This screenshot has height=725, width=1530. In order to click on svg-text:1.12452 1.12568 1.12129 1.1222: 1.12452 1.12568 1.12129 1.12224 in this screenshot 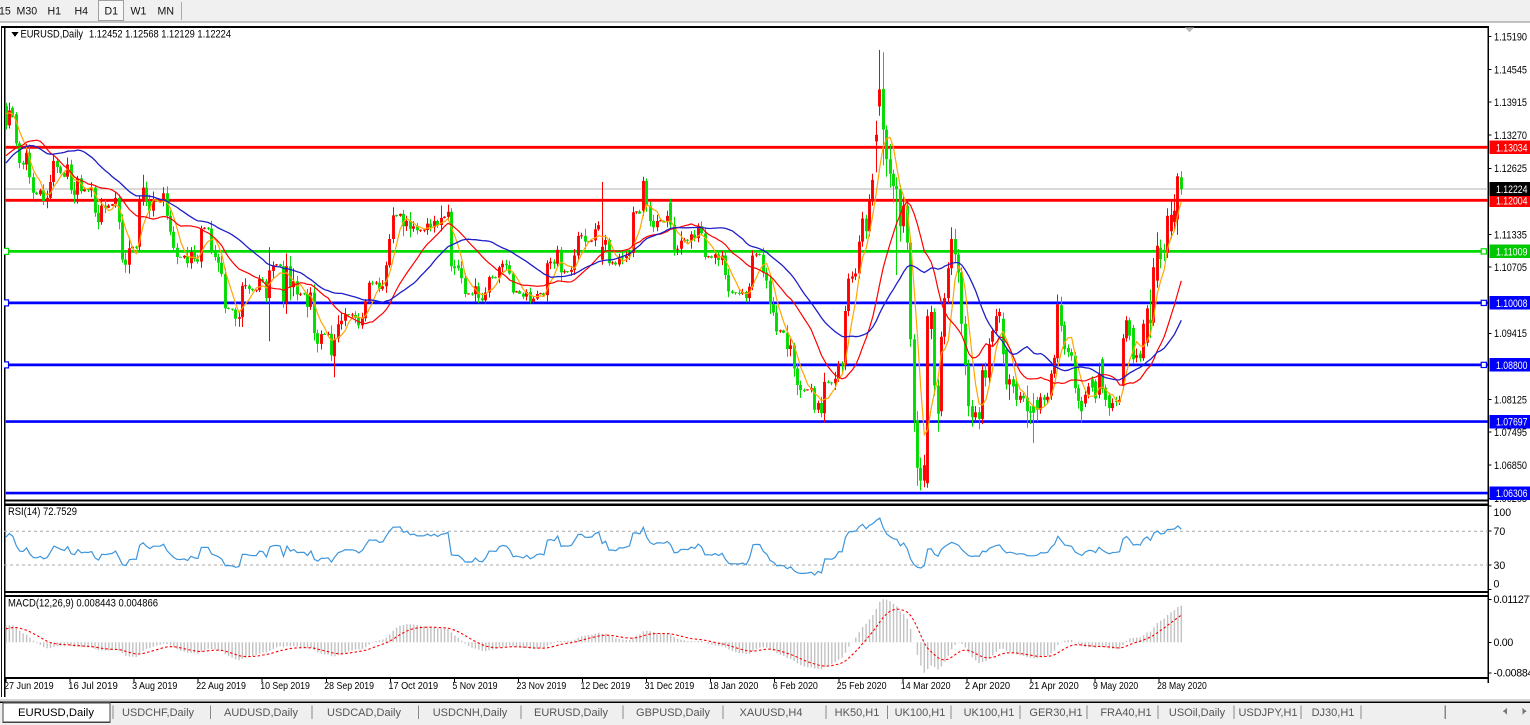, I will do `click(160, 34)`.